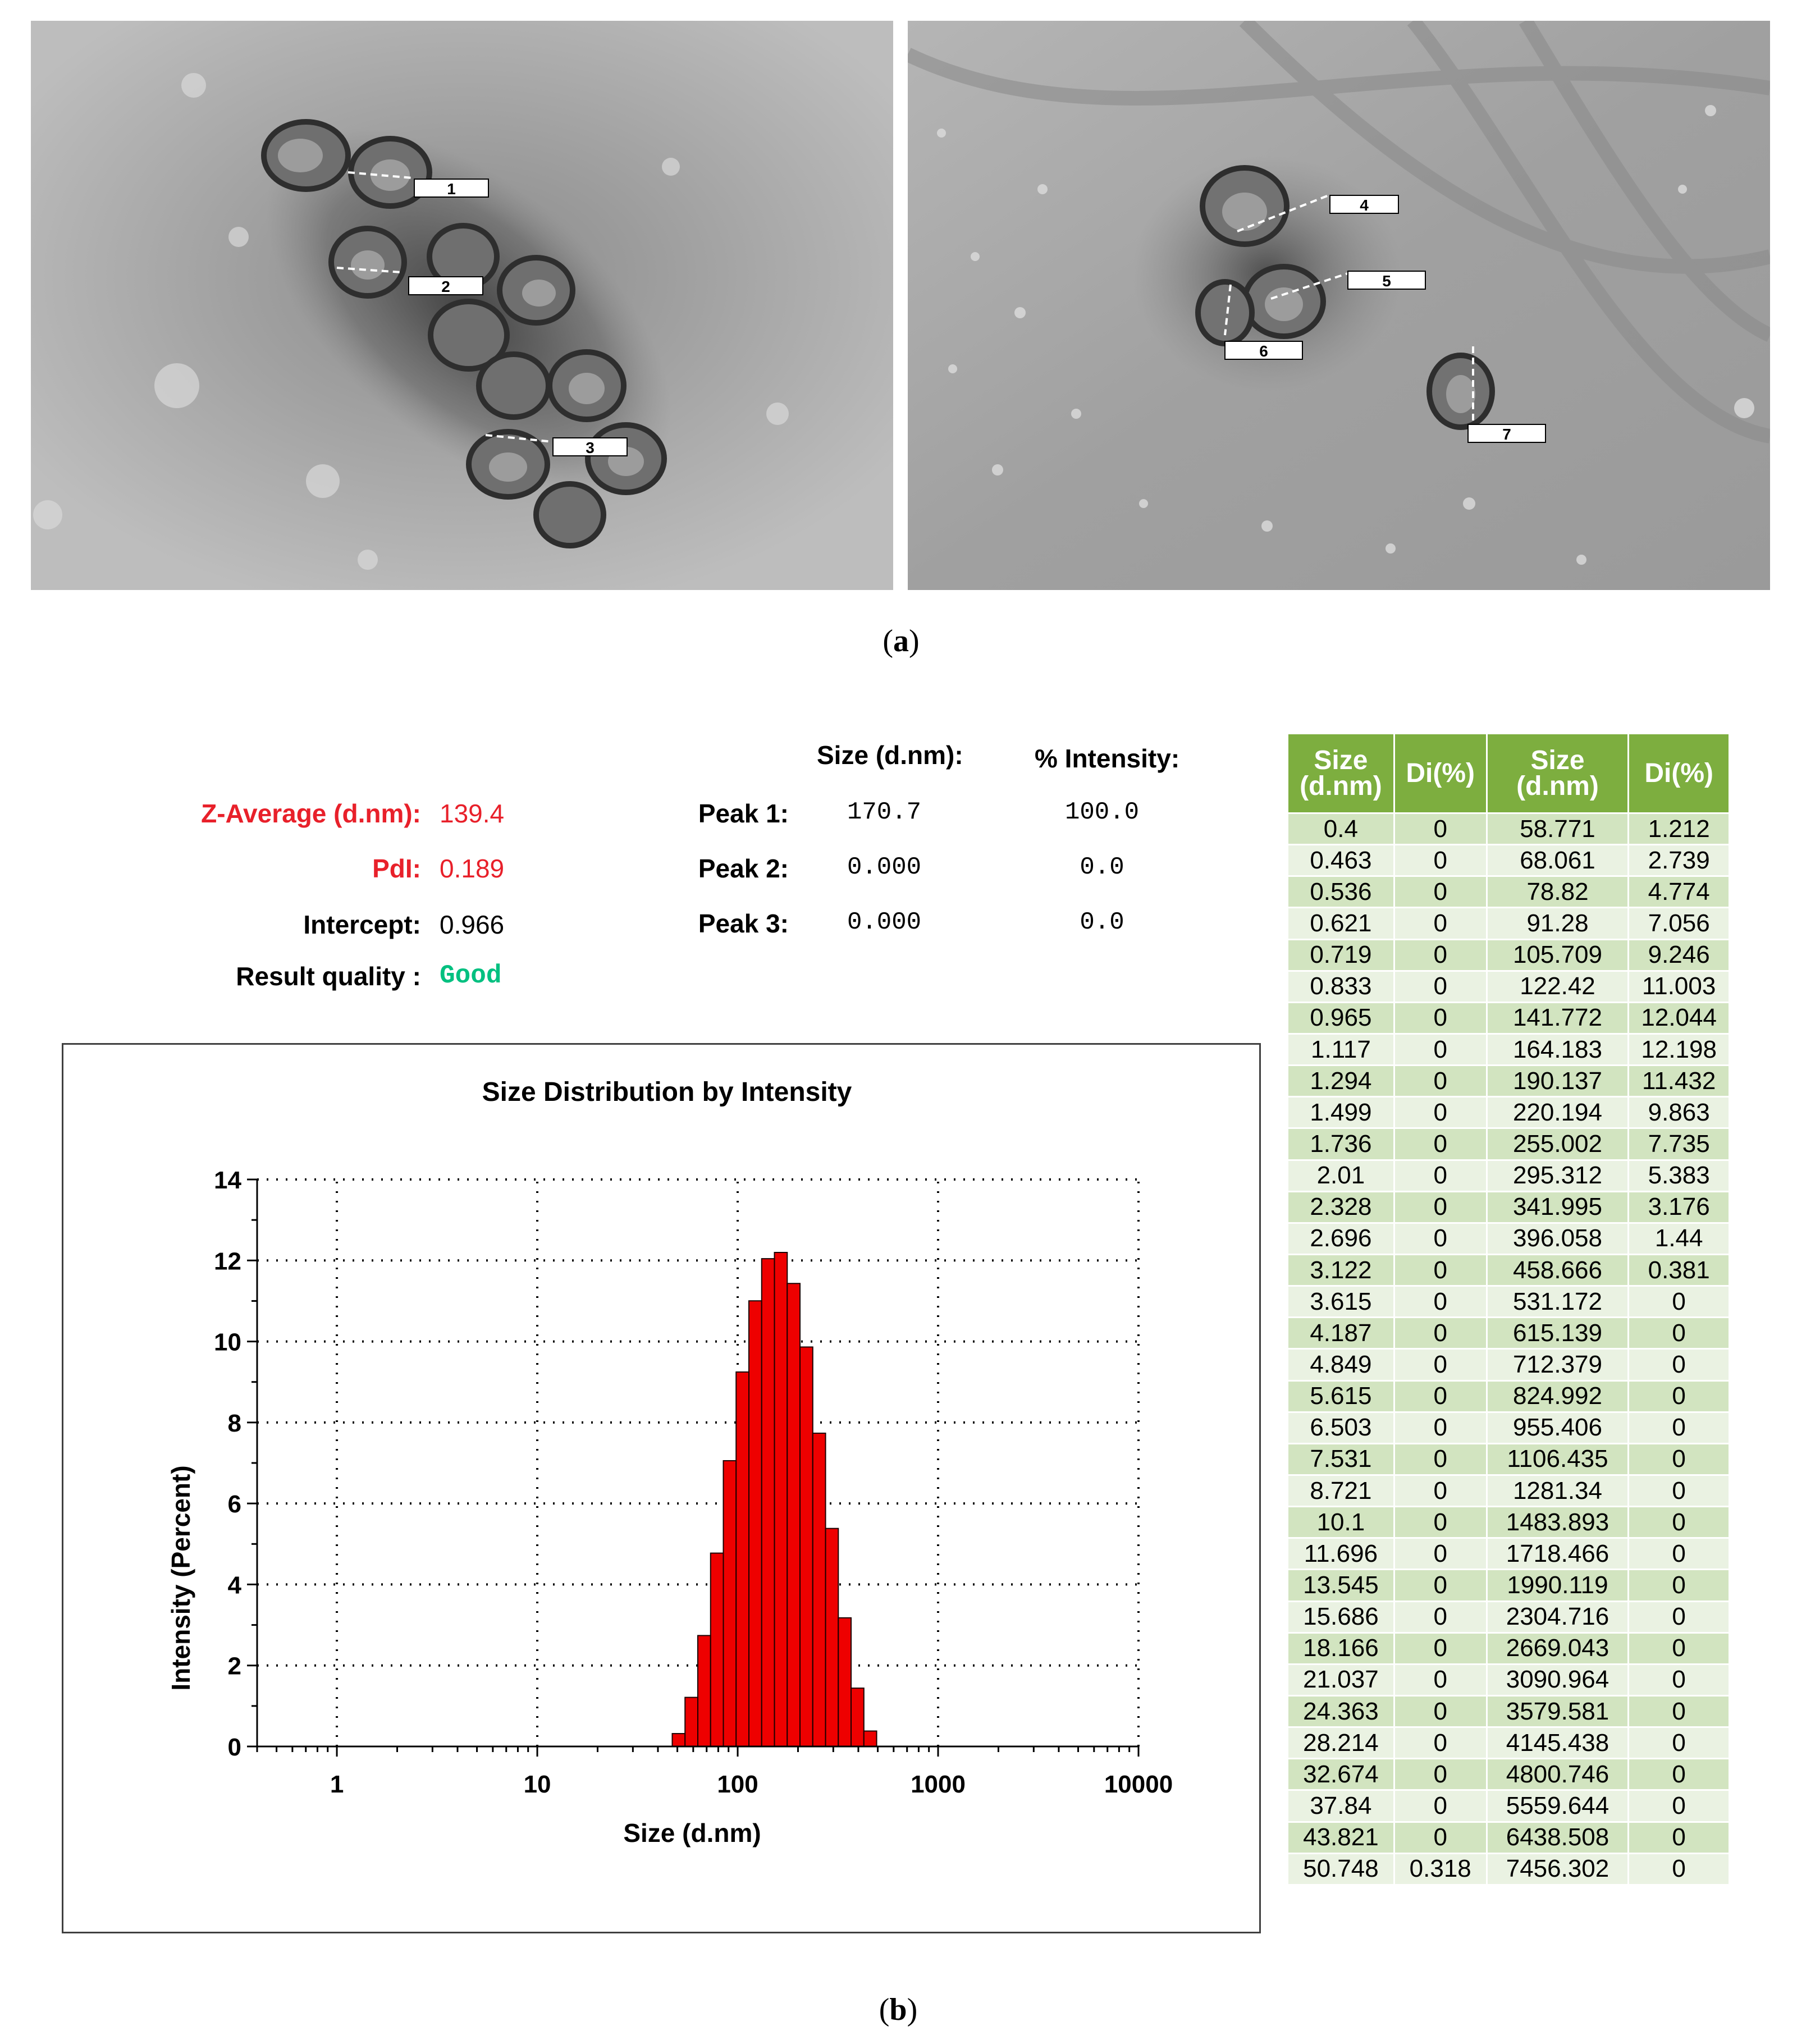  I want to click on peak-2-label: Peak 2:, so click(743, 868).